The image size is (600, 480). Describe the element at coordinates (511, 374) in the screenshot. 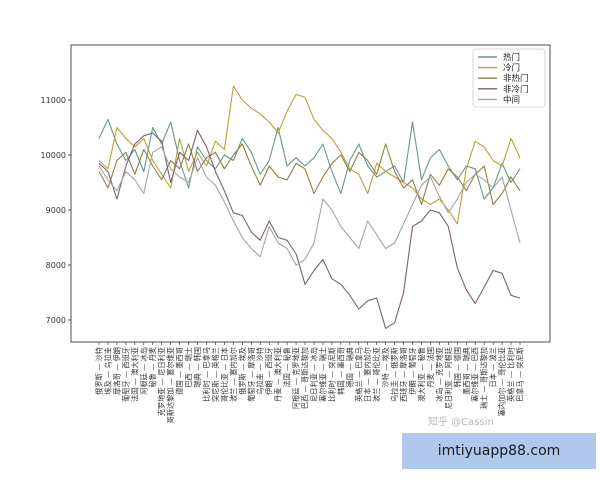

I see `x-tick-label: 英格兰 — 比利时` at that location.